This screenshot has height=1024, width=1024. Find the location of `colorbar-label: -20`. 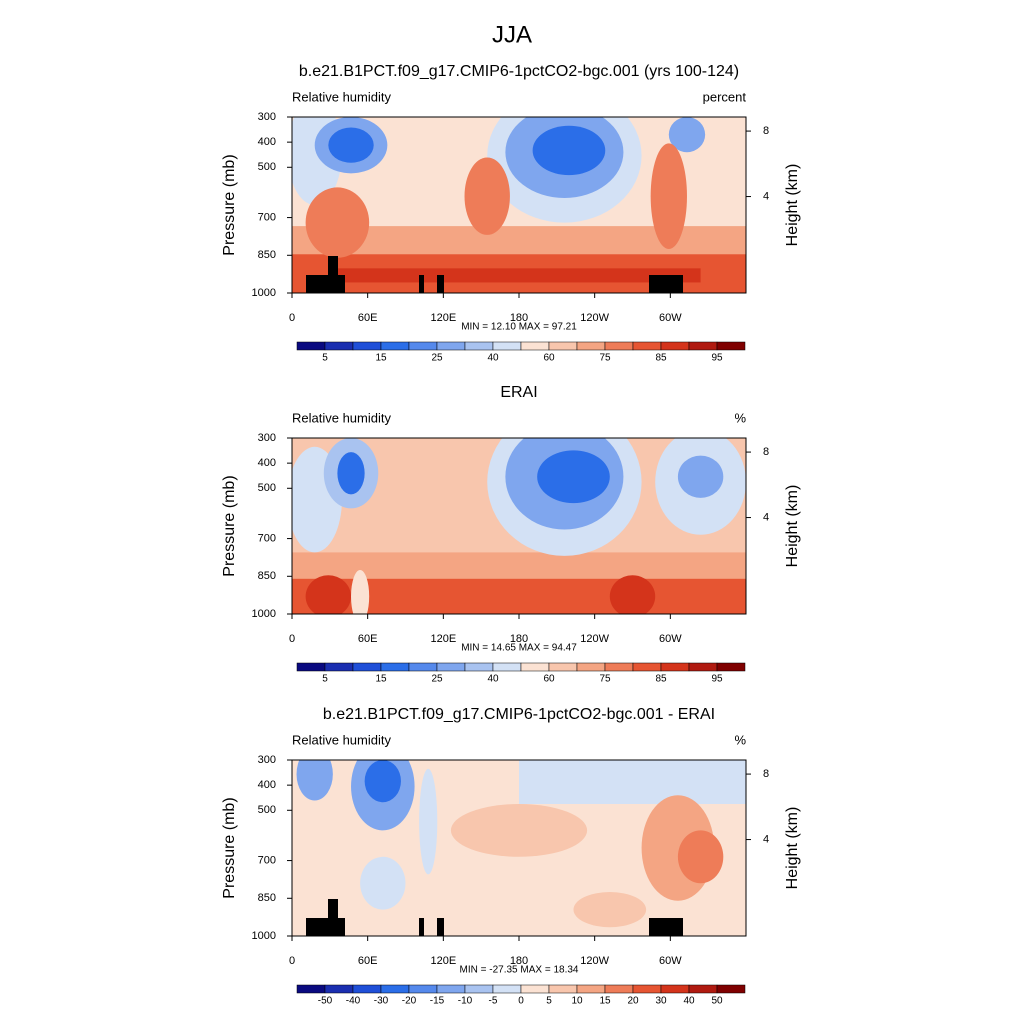

colorbar-label: -20 is located at coordinates (409, 1001).